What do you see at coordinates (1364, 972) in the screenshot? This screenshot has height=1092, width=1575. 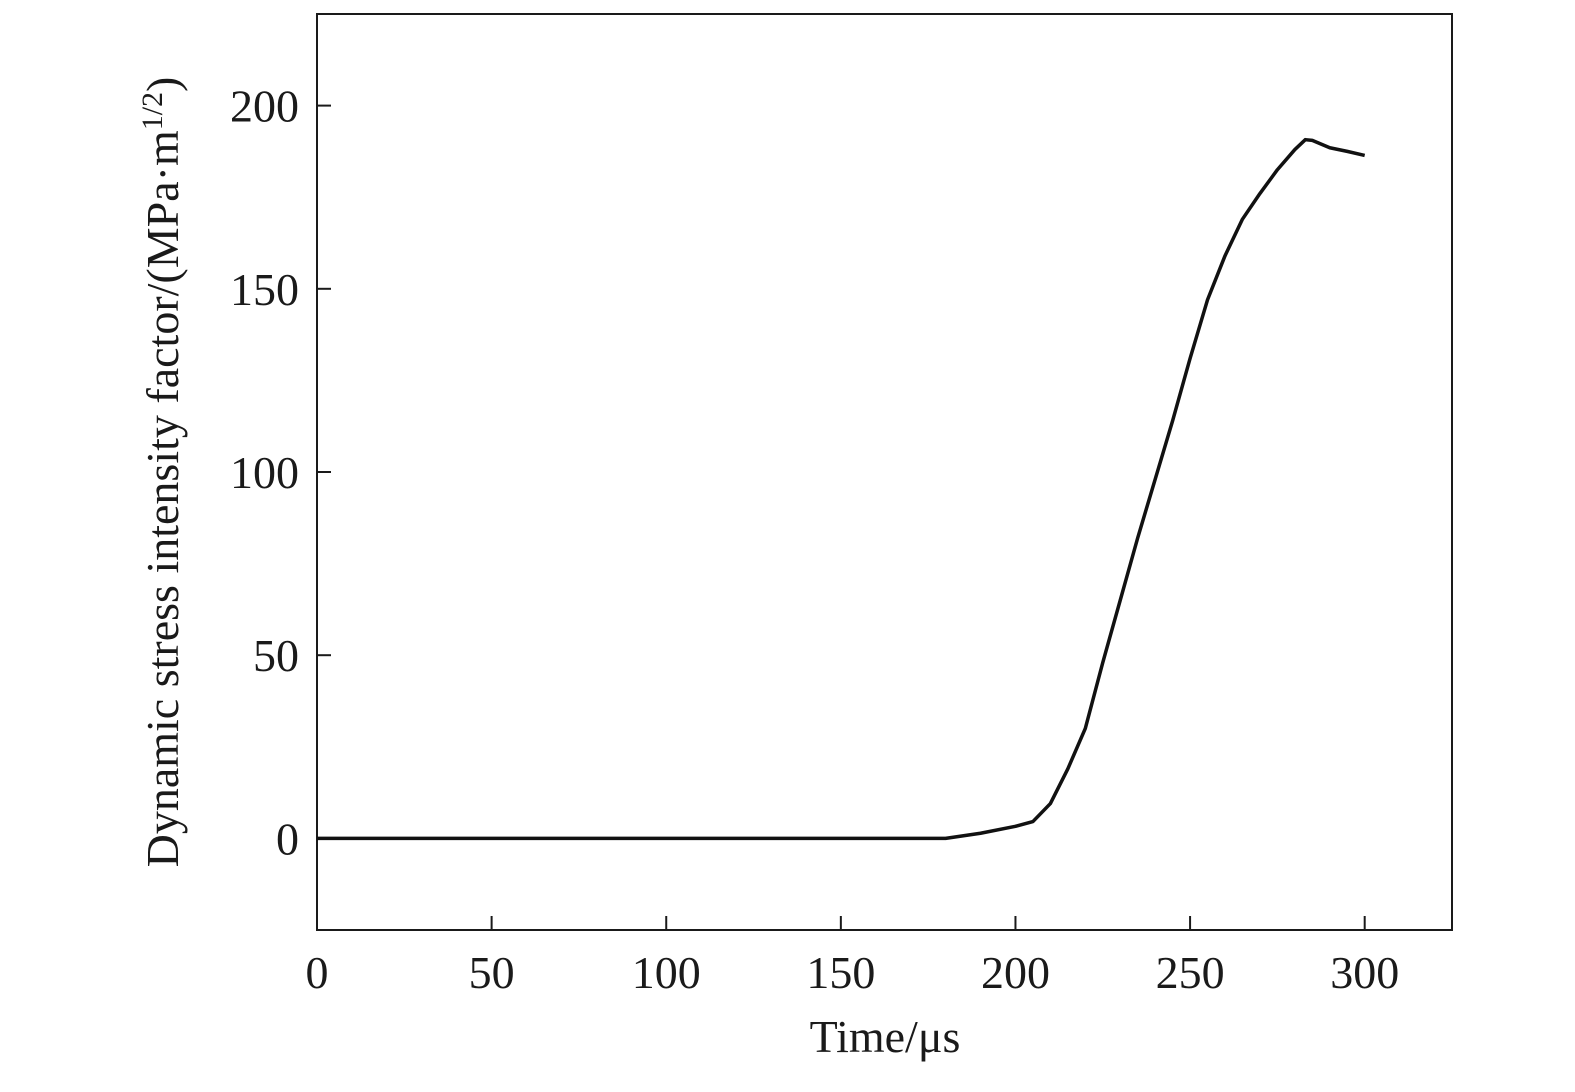 I see `x-tick-label: 300` at bounding box center [1364, 972].